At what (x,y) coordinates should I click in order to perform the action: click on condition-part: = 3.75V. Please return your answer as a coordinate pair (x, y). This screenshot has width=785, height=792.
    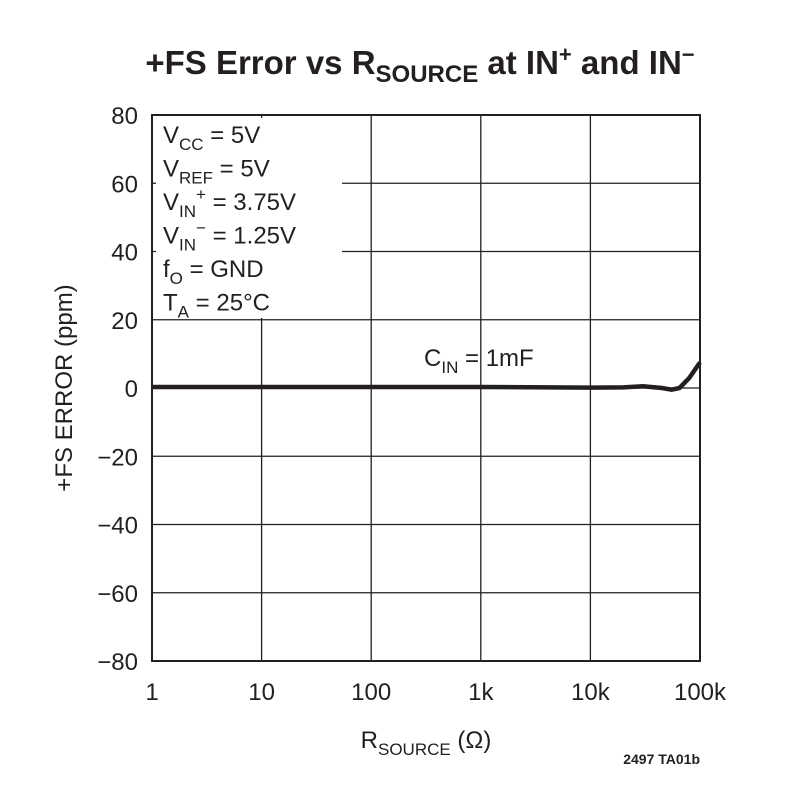
    Looking at the image, I should click on (251, 202).